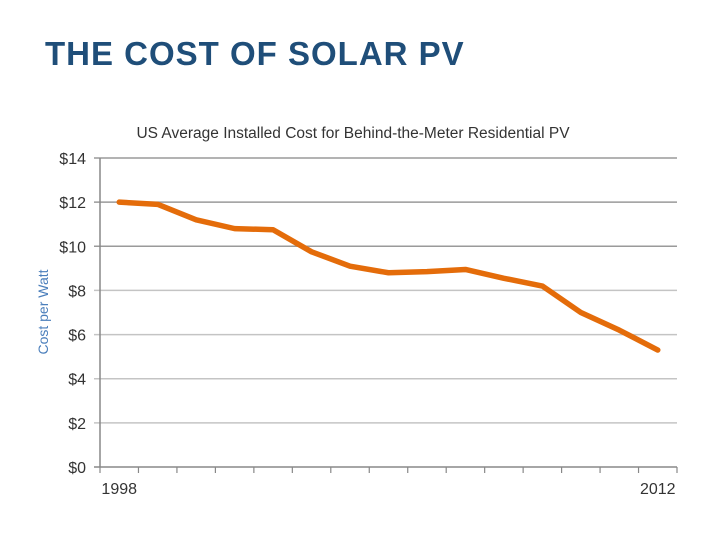  Describe the element at coordinates (77, 336) in the screenshot. I see `y-tick-label: $6` at that location.